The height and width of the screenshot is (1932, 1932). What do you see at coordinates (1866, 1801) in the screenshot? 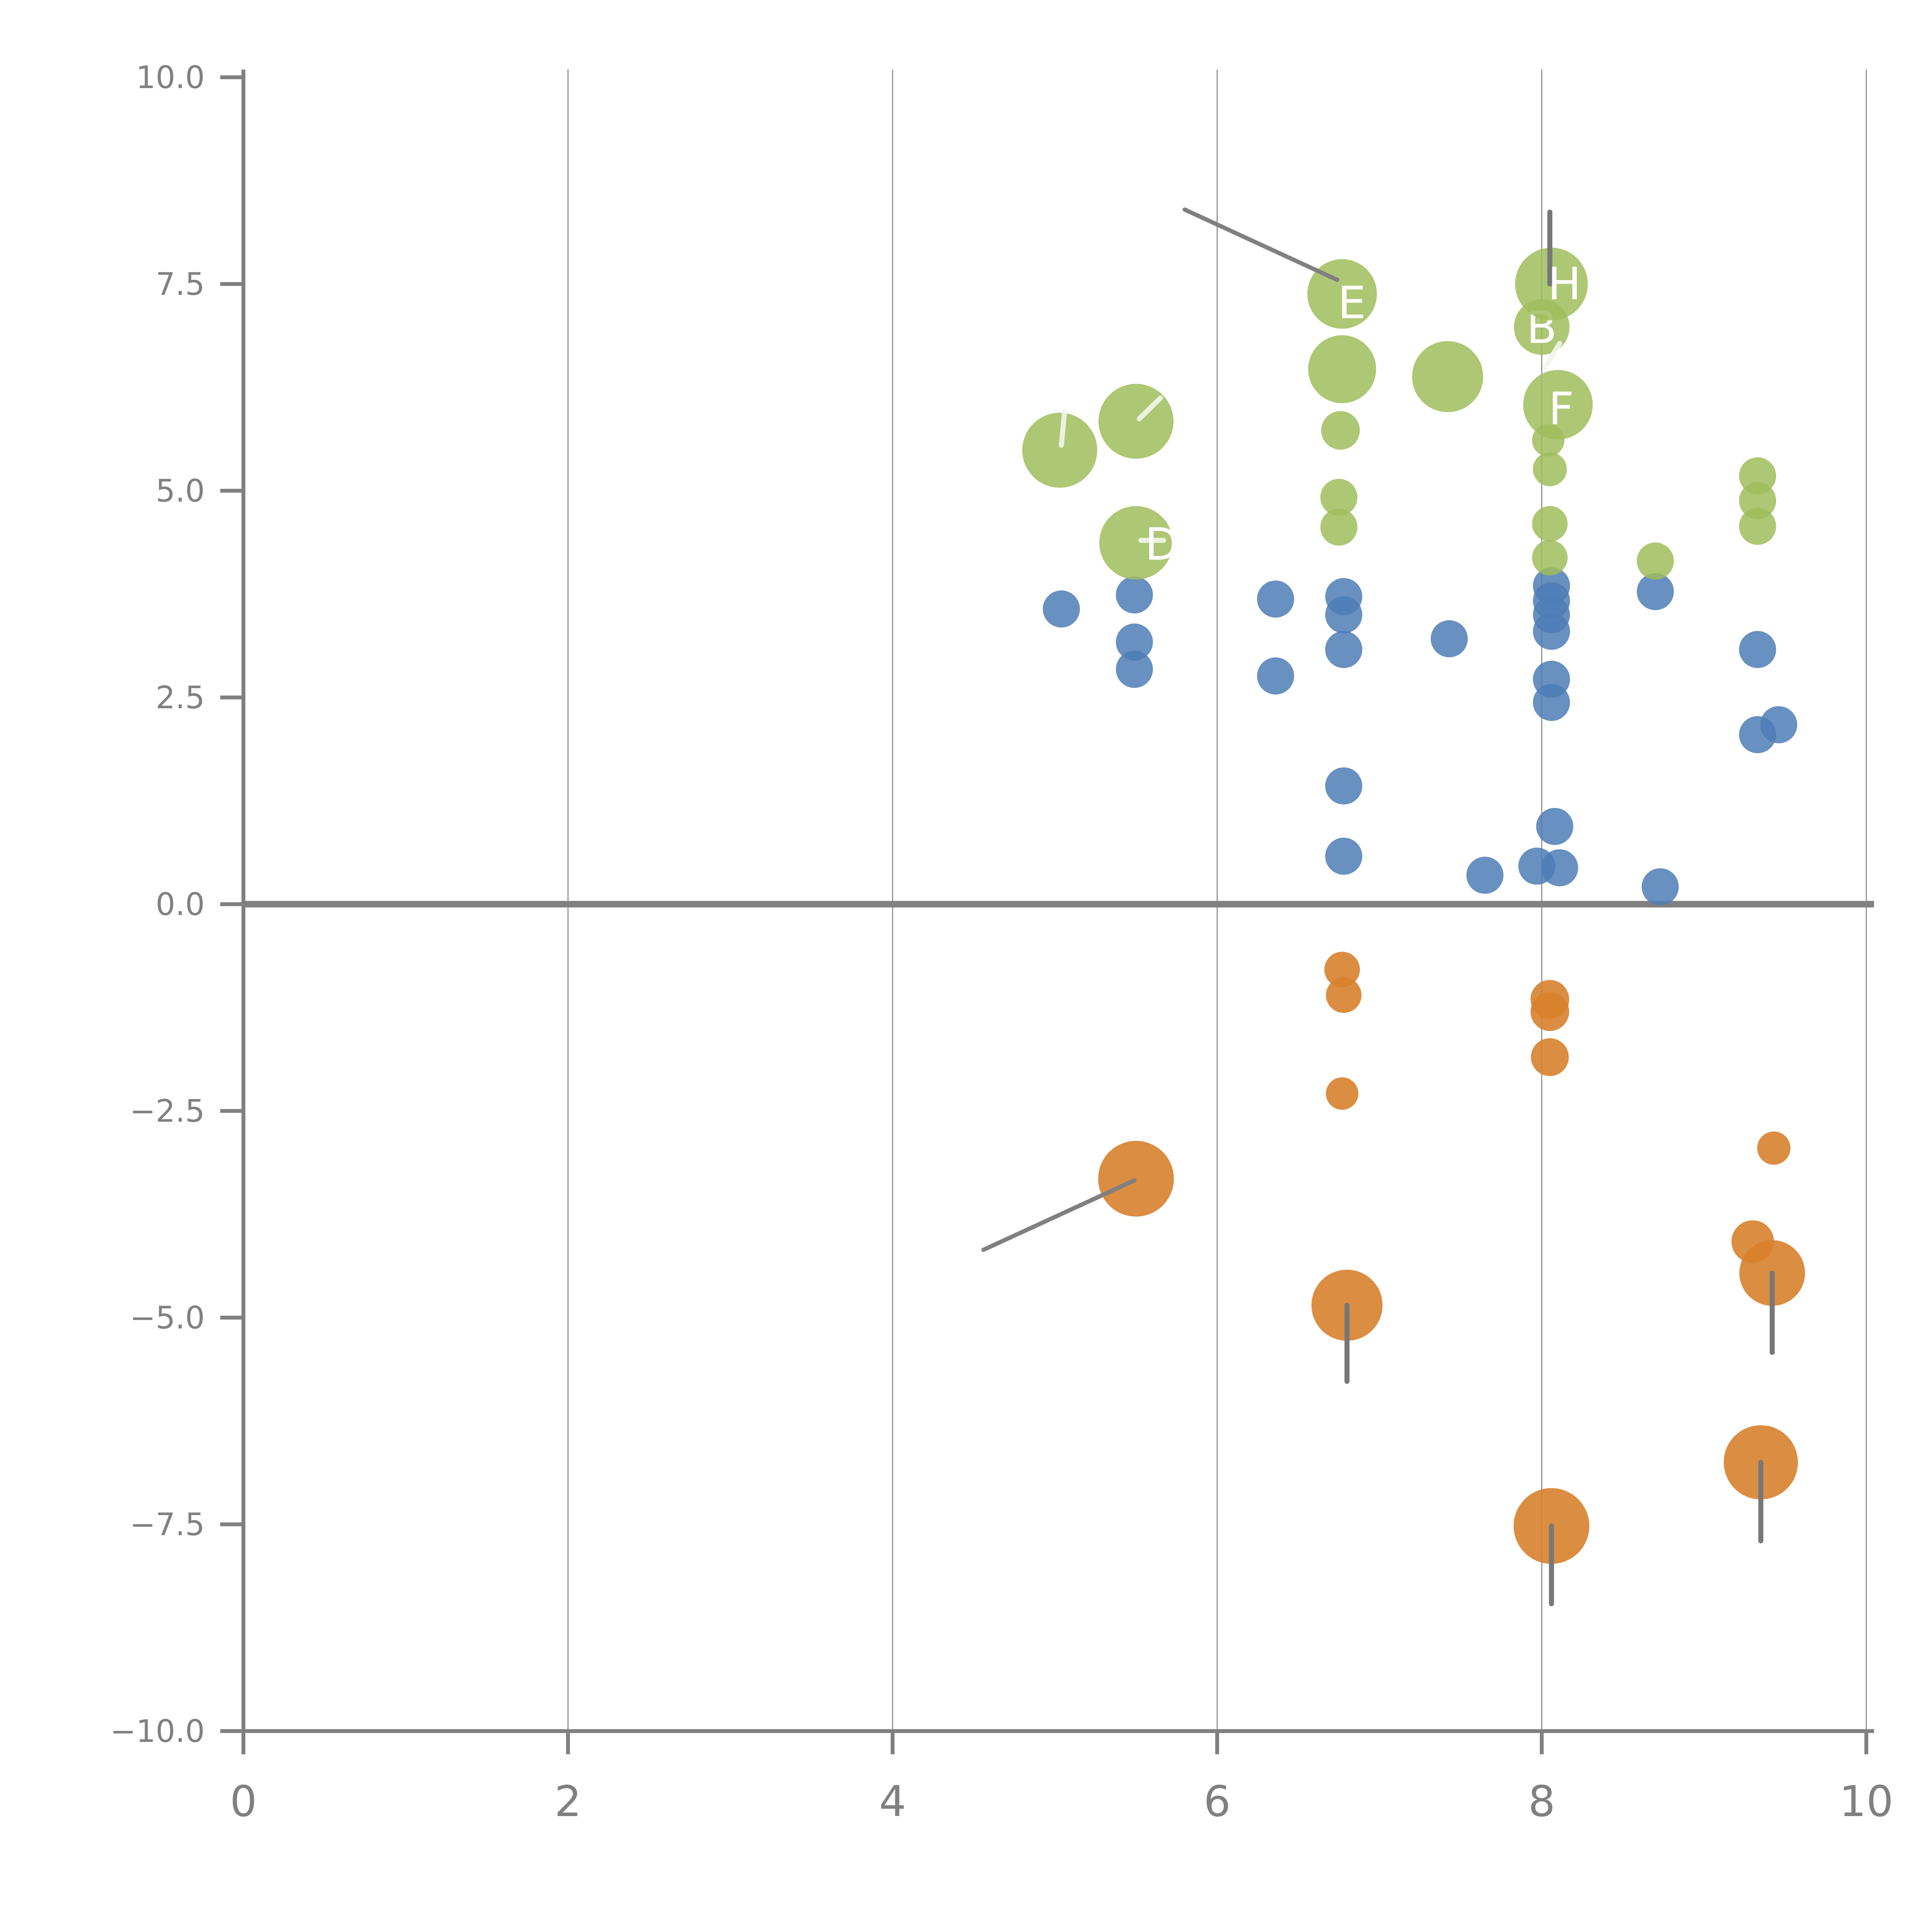
I see `x-tick-label: 10` at bounding box center [1866, 1801].